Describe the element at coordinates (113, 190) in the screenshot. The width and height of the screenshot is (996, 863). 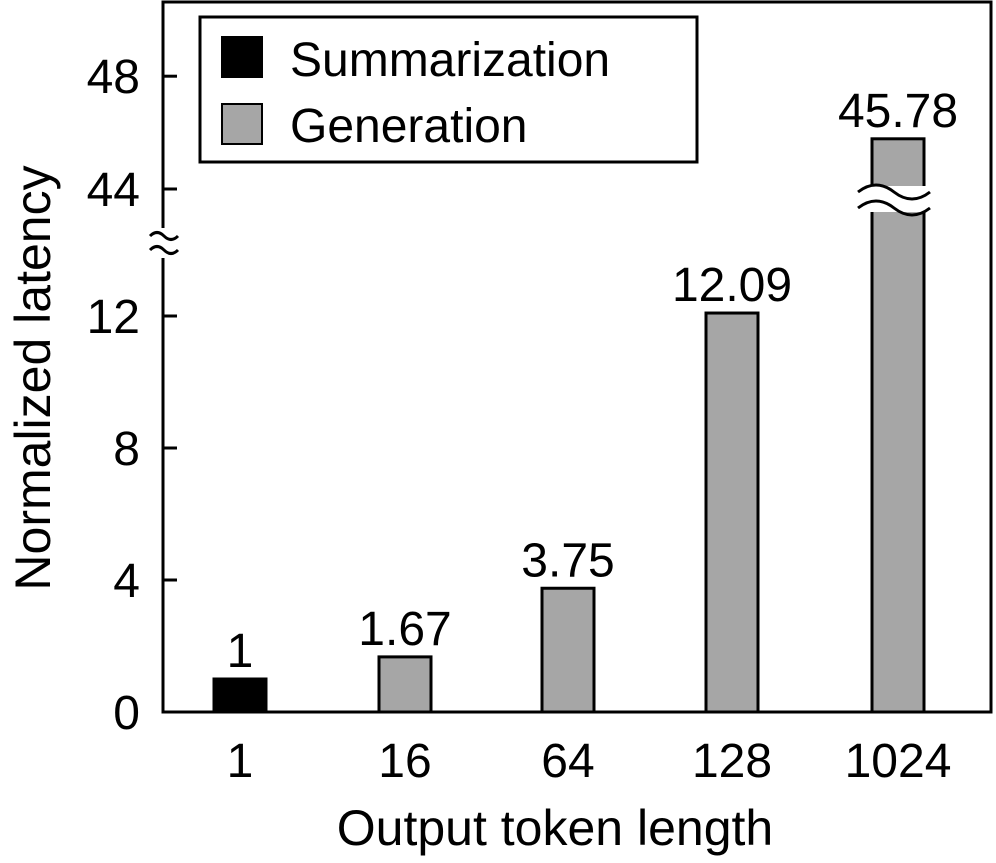
I see `y-tick-label: 44` at that location.